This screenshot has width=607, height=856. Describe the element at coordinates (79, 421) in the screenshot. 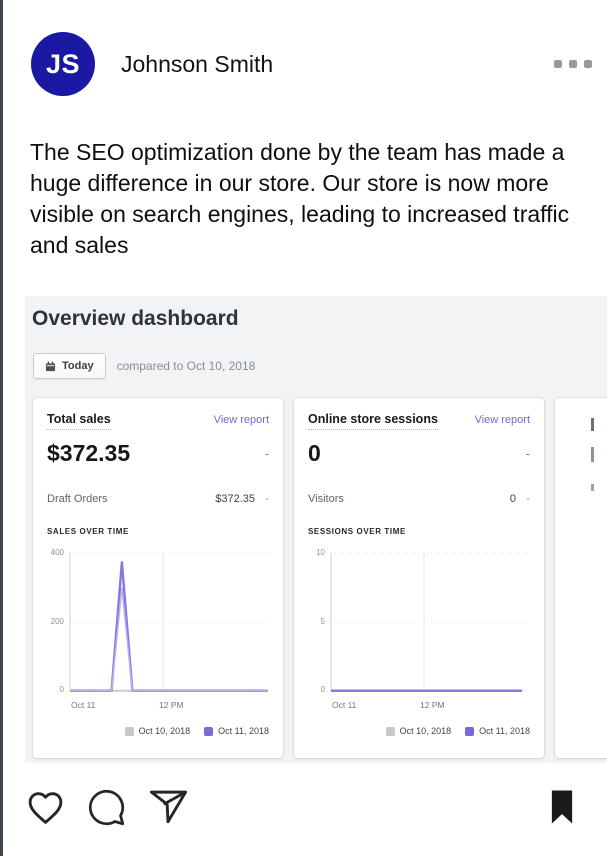

I see `card-title: Total sales` at that location.